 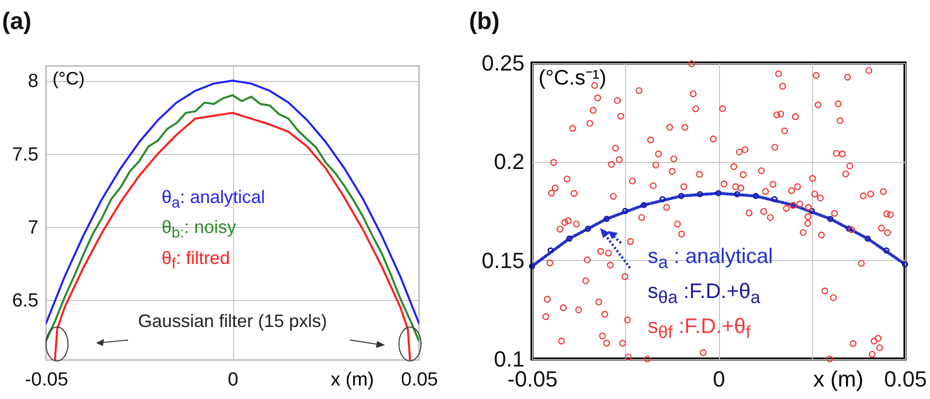 What do you see at coordinates (503, 260) in the screenshot?
I see `y-tick-label: 0.15` at bounding box center [503, 260].